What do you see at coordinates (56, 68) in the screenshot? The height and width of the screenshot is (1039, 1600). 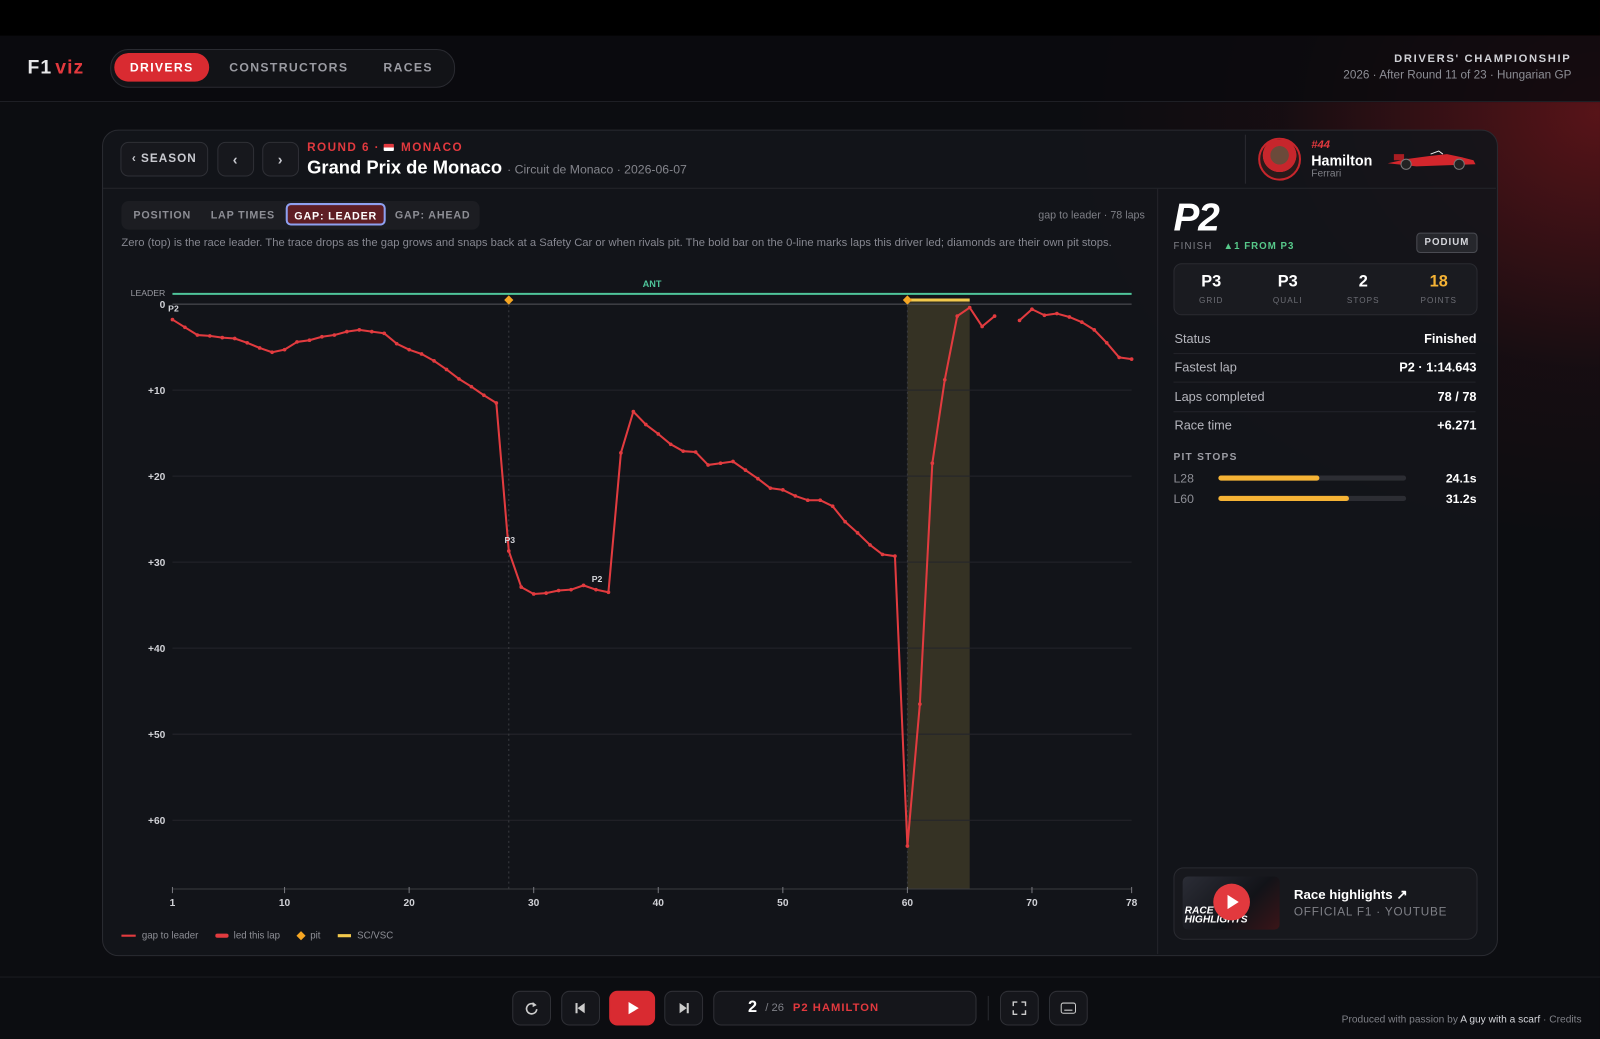 I see `logo: F1 viz` at bounding box center [56, 68].